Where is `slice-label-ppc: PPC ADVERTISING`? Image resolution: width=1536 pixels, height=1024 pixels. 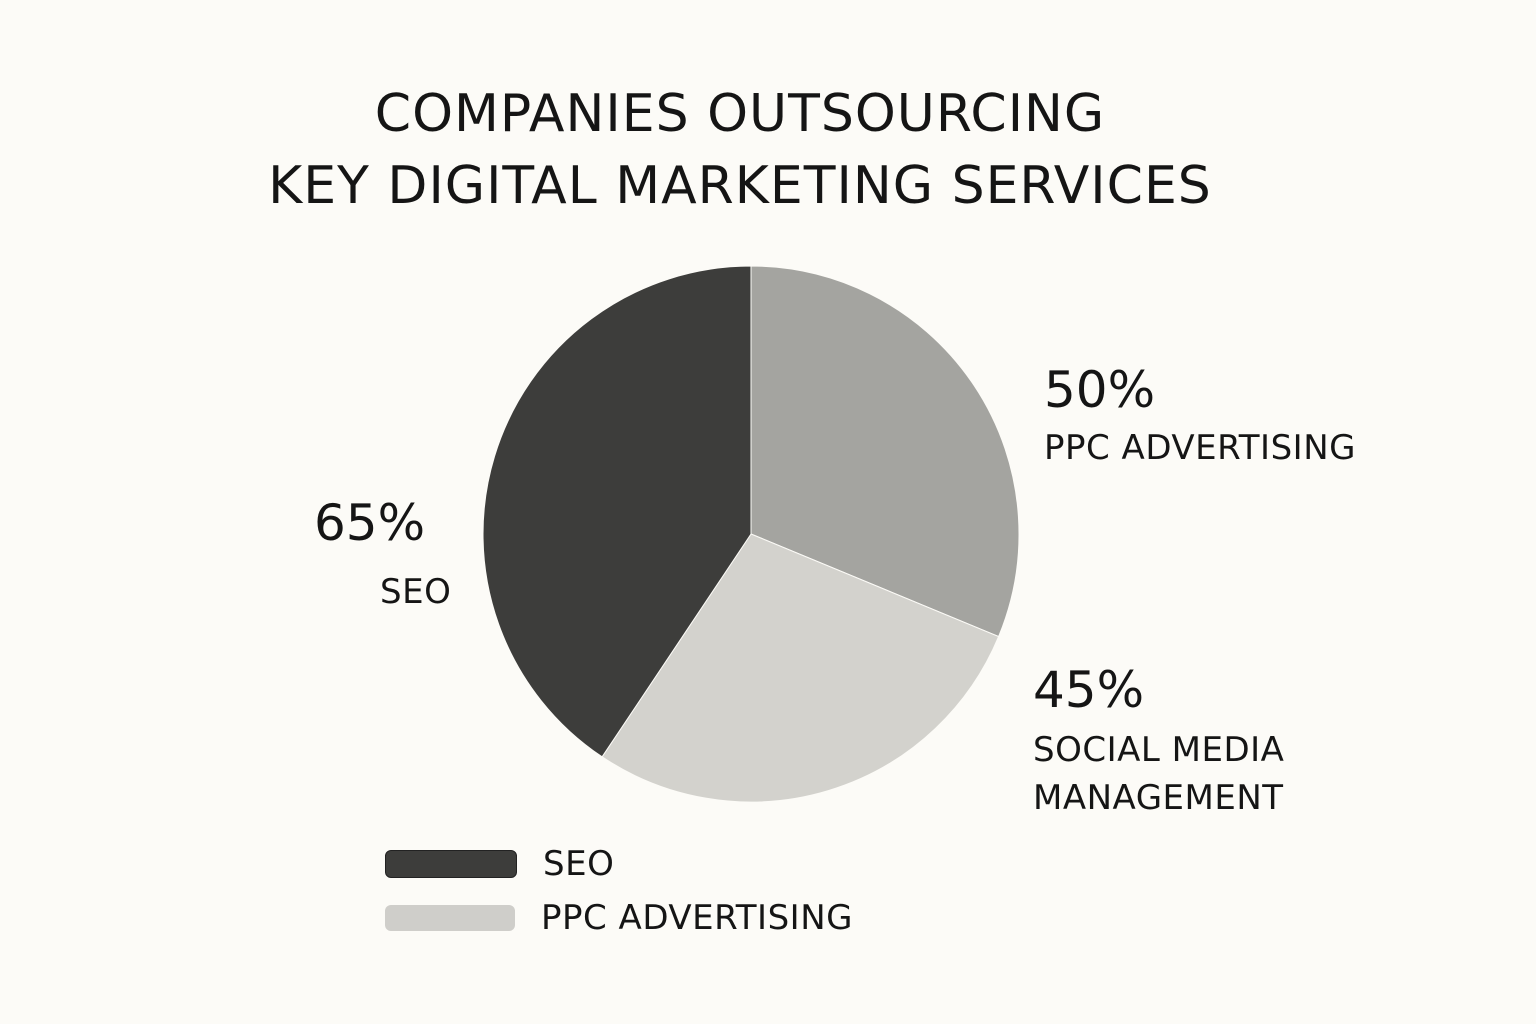
slice-label-ppc: PPC ADVERTISING is located at coordinates (1200, 448).